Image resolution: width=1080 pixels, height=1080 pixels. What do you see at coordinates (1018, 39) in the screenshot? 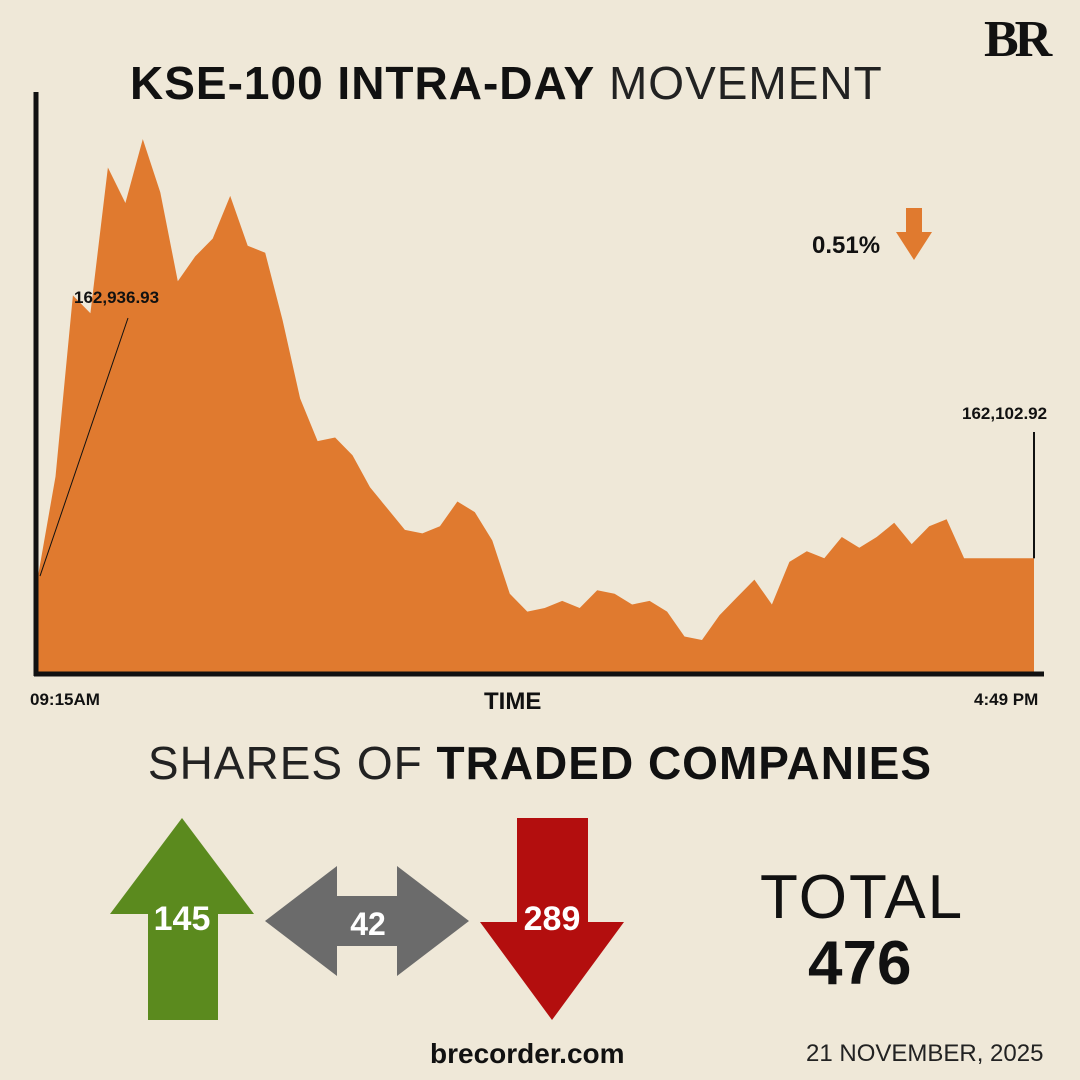
I see `brand-logo: BR` at bounding box center [1018, 39].